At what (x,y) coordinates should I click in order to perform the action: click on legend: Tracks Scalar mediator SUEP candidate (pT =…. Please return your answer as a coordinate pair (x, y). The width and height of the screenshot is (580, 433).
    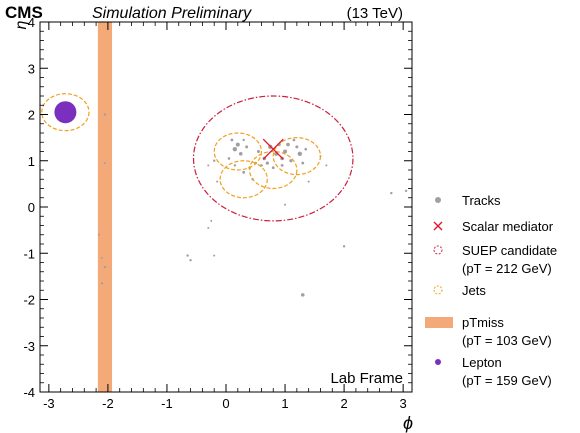
    Looking at the image, I should click on (491, 290).